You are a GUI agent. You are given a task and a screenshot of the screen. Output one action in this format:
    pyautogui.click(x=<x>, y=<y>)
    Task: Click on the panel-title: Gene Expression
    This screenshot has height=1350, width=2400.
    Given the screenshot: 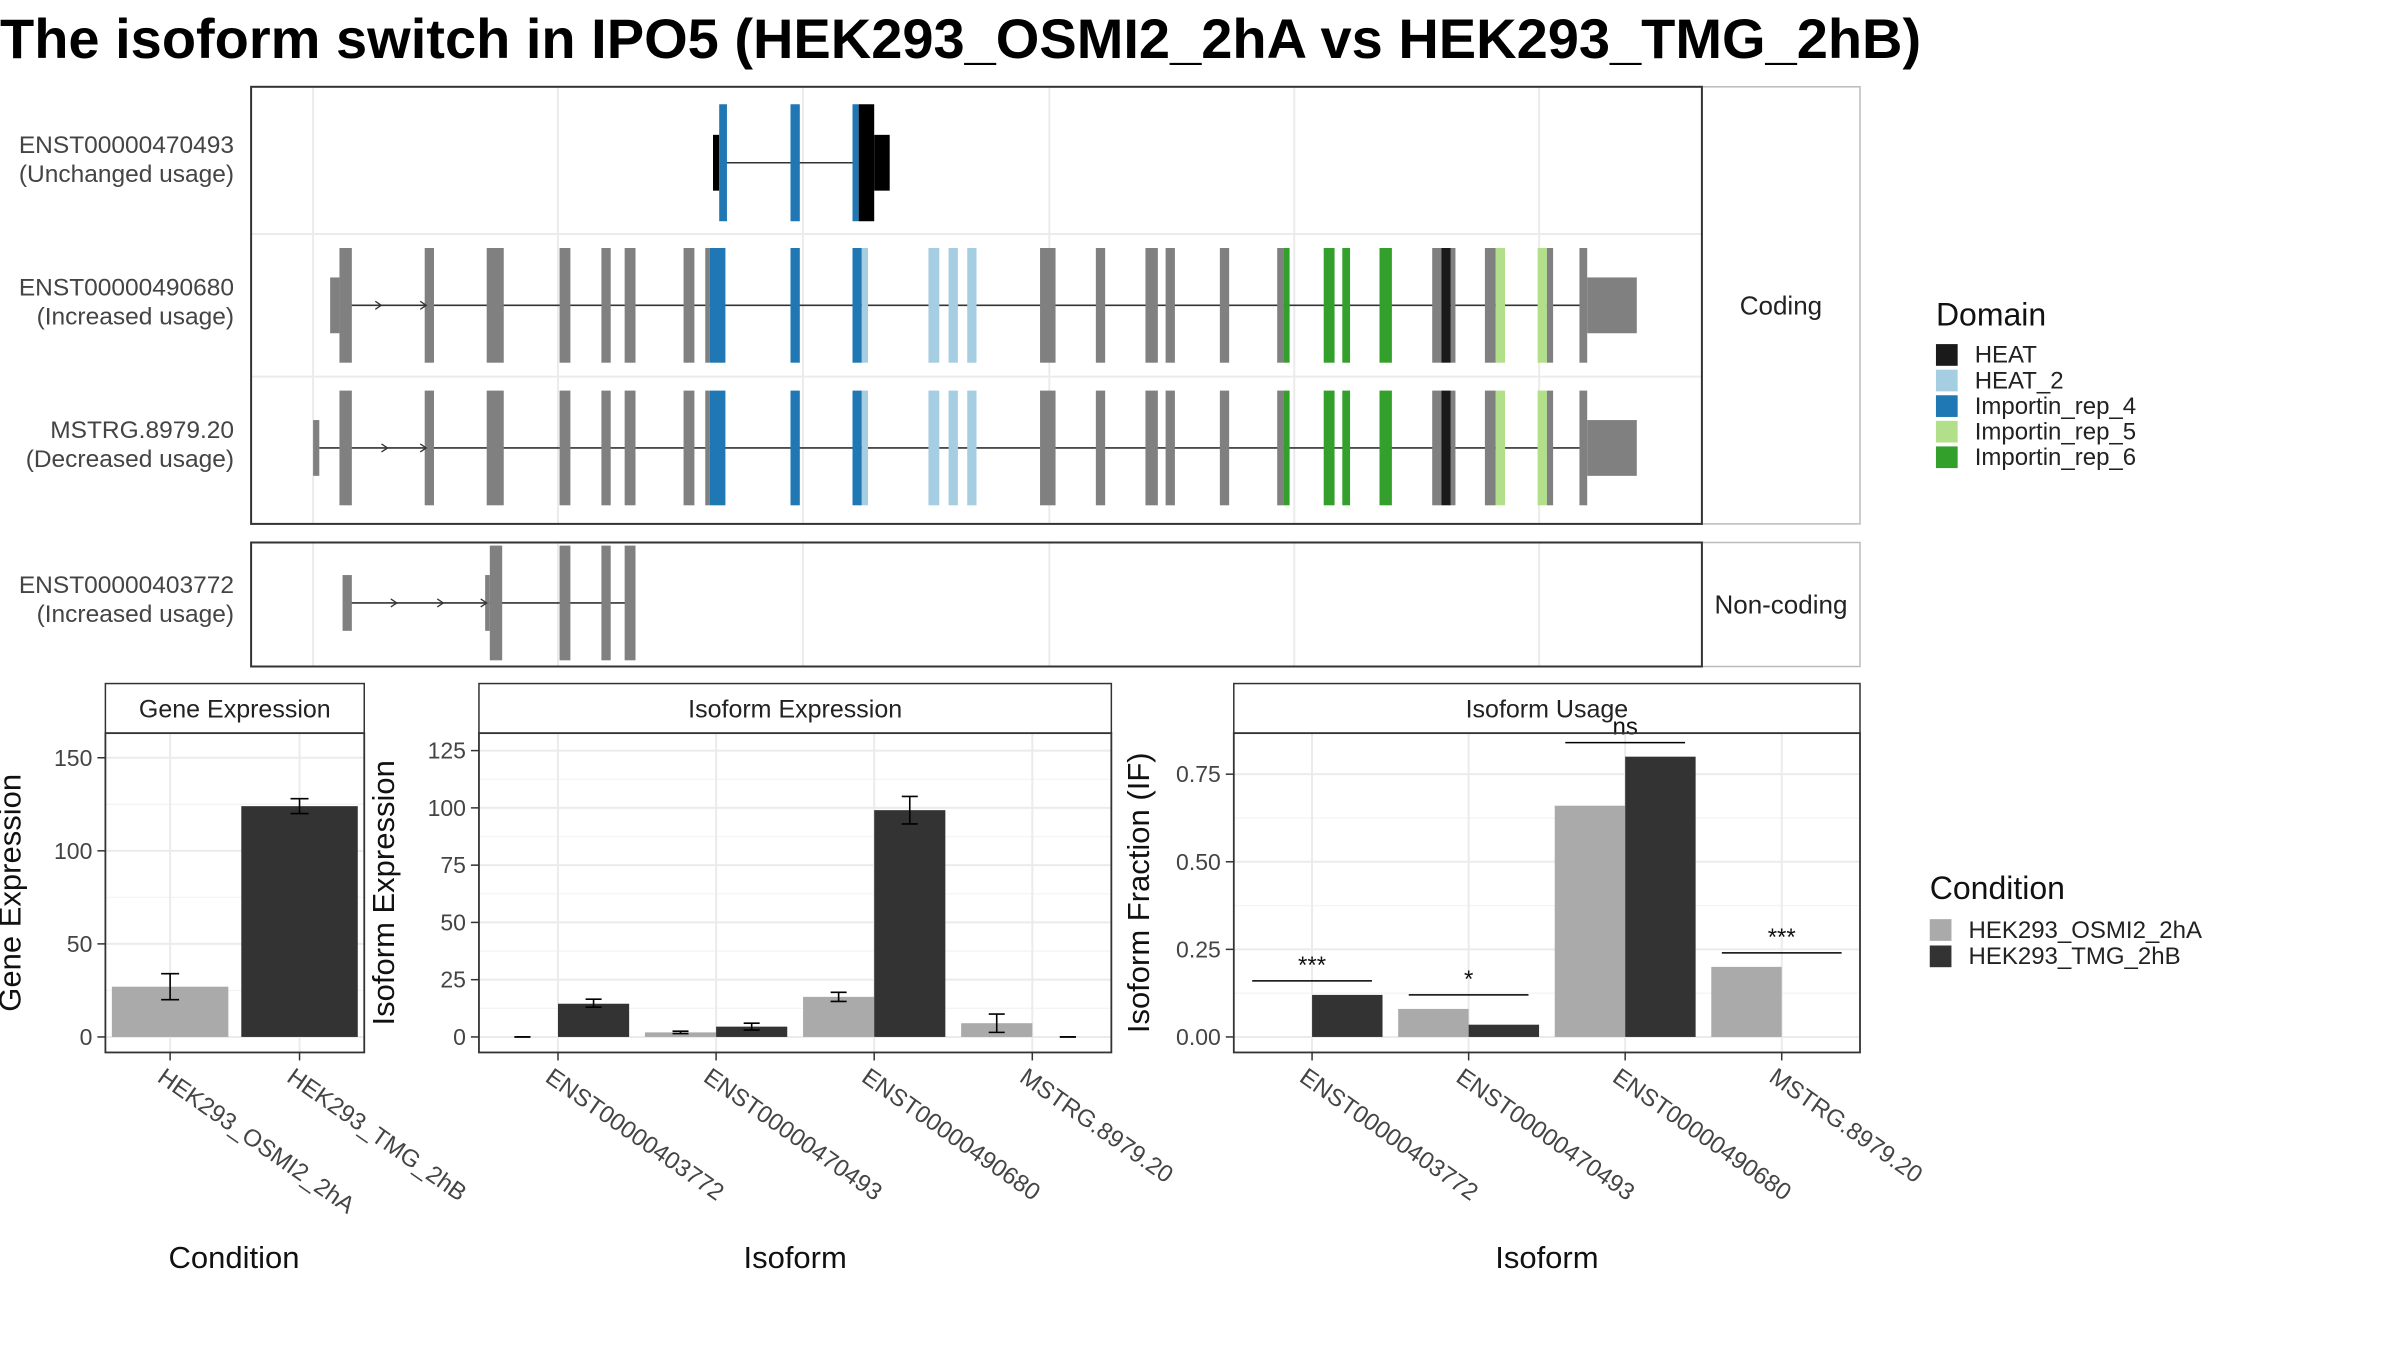 What is the action you would take?
    pyautogui.click(x=235, y=709)
    